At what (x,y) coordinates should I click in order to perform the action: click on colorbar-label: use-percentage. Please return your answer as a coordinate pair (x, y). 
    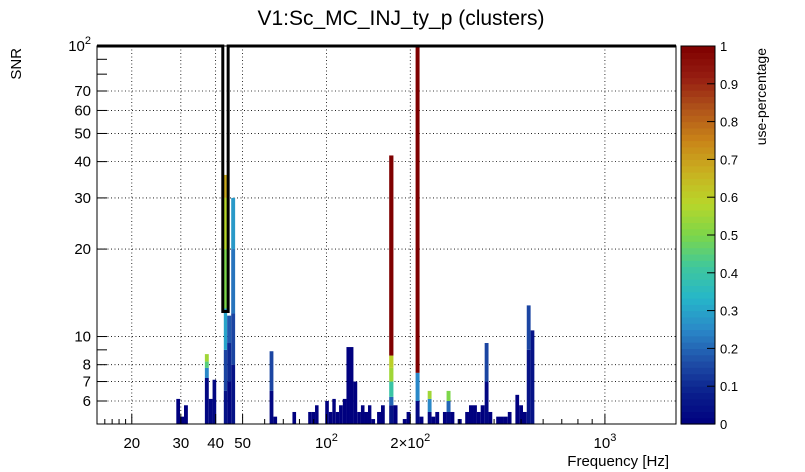
    Looking at the image, I should click on (761, 97).